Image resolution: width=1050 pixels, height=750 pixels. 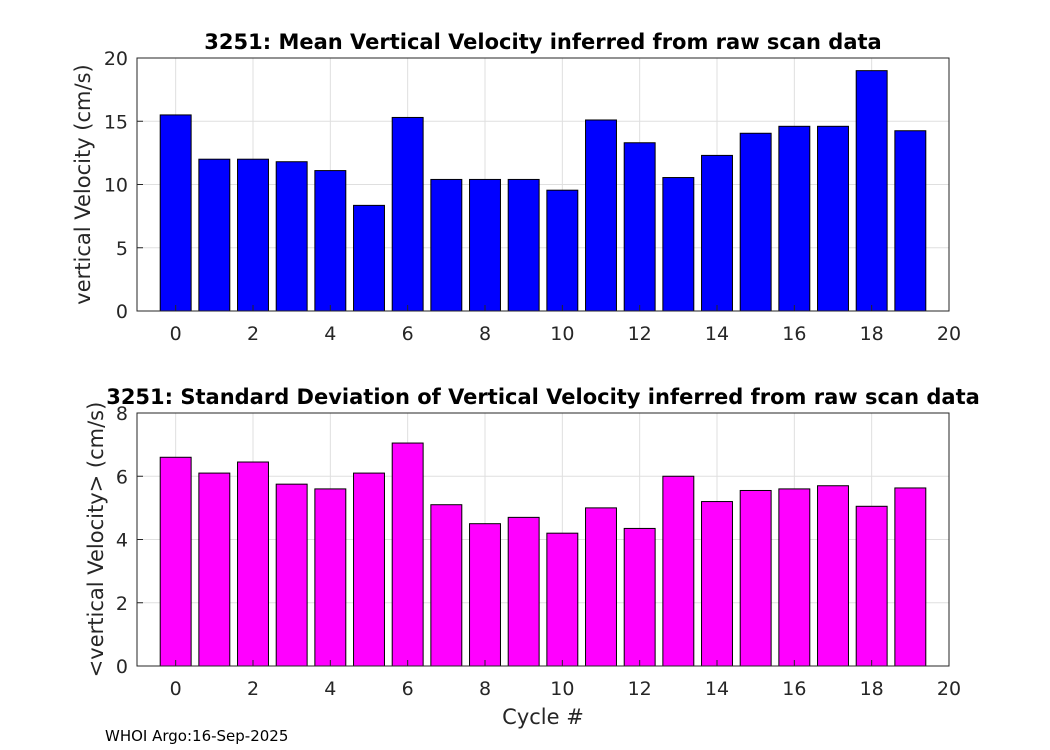 What do you see at coordinates (196, 736) in the screenshot?
I see `footer-stamp: WHOI Argo:16-Sep-2025` at bounding box center [196, 736].